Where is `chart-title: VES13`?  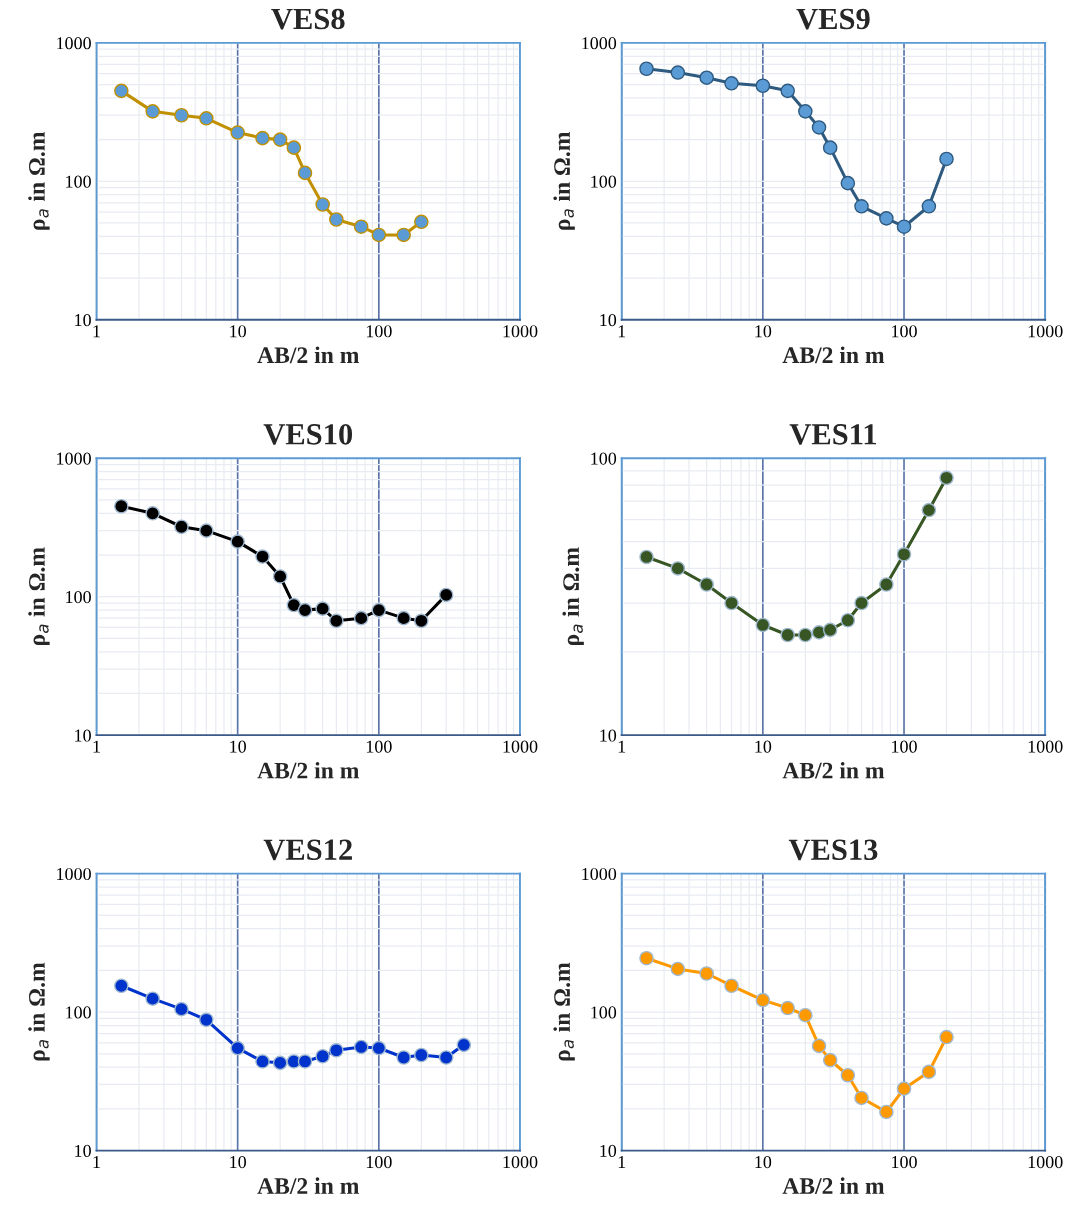
chart-title: VES13 is located at coordinates (833, 850).